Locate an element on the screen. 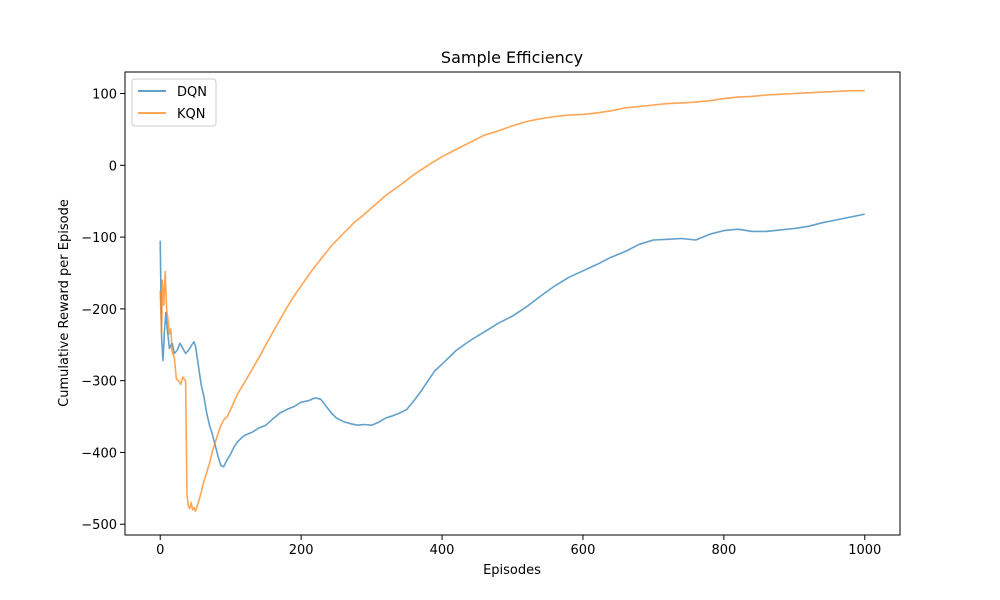  y-axis: −500 −400 −300 −200 −100 0 100 is located at coordinates (103, 310).